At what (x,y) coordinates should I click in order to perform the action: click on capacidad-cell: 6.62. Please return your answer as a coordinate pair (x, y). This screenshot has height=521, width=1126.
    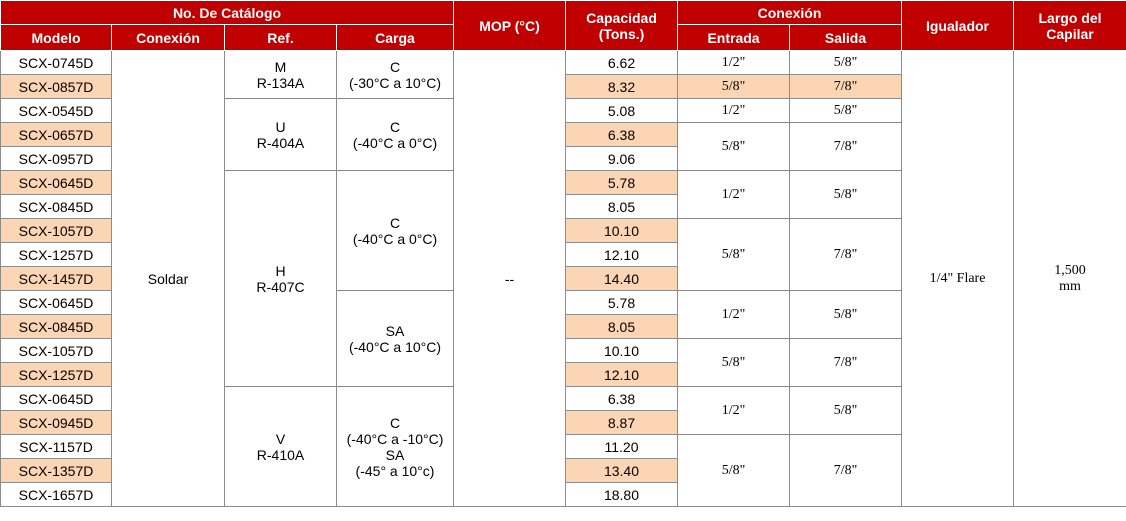
    Looking at the image, I should click on (621, 62).